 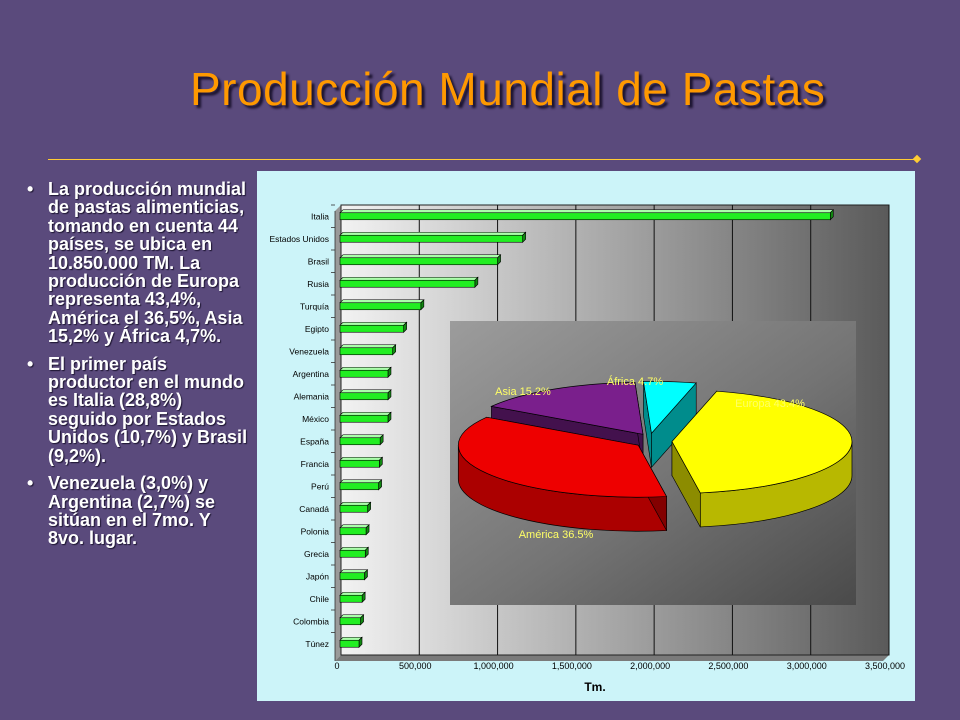 I want to click on x-tick-label: 1,500,000, so click(x=572, y=666).